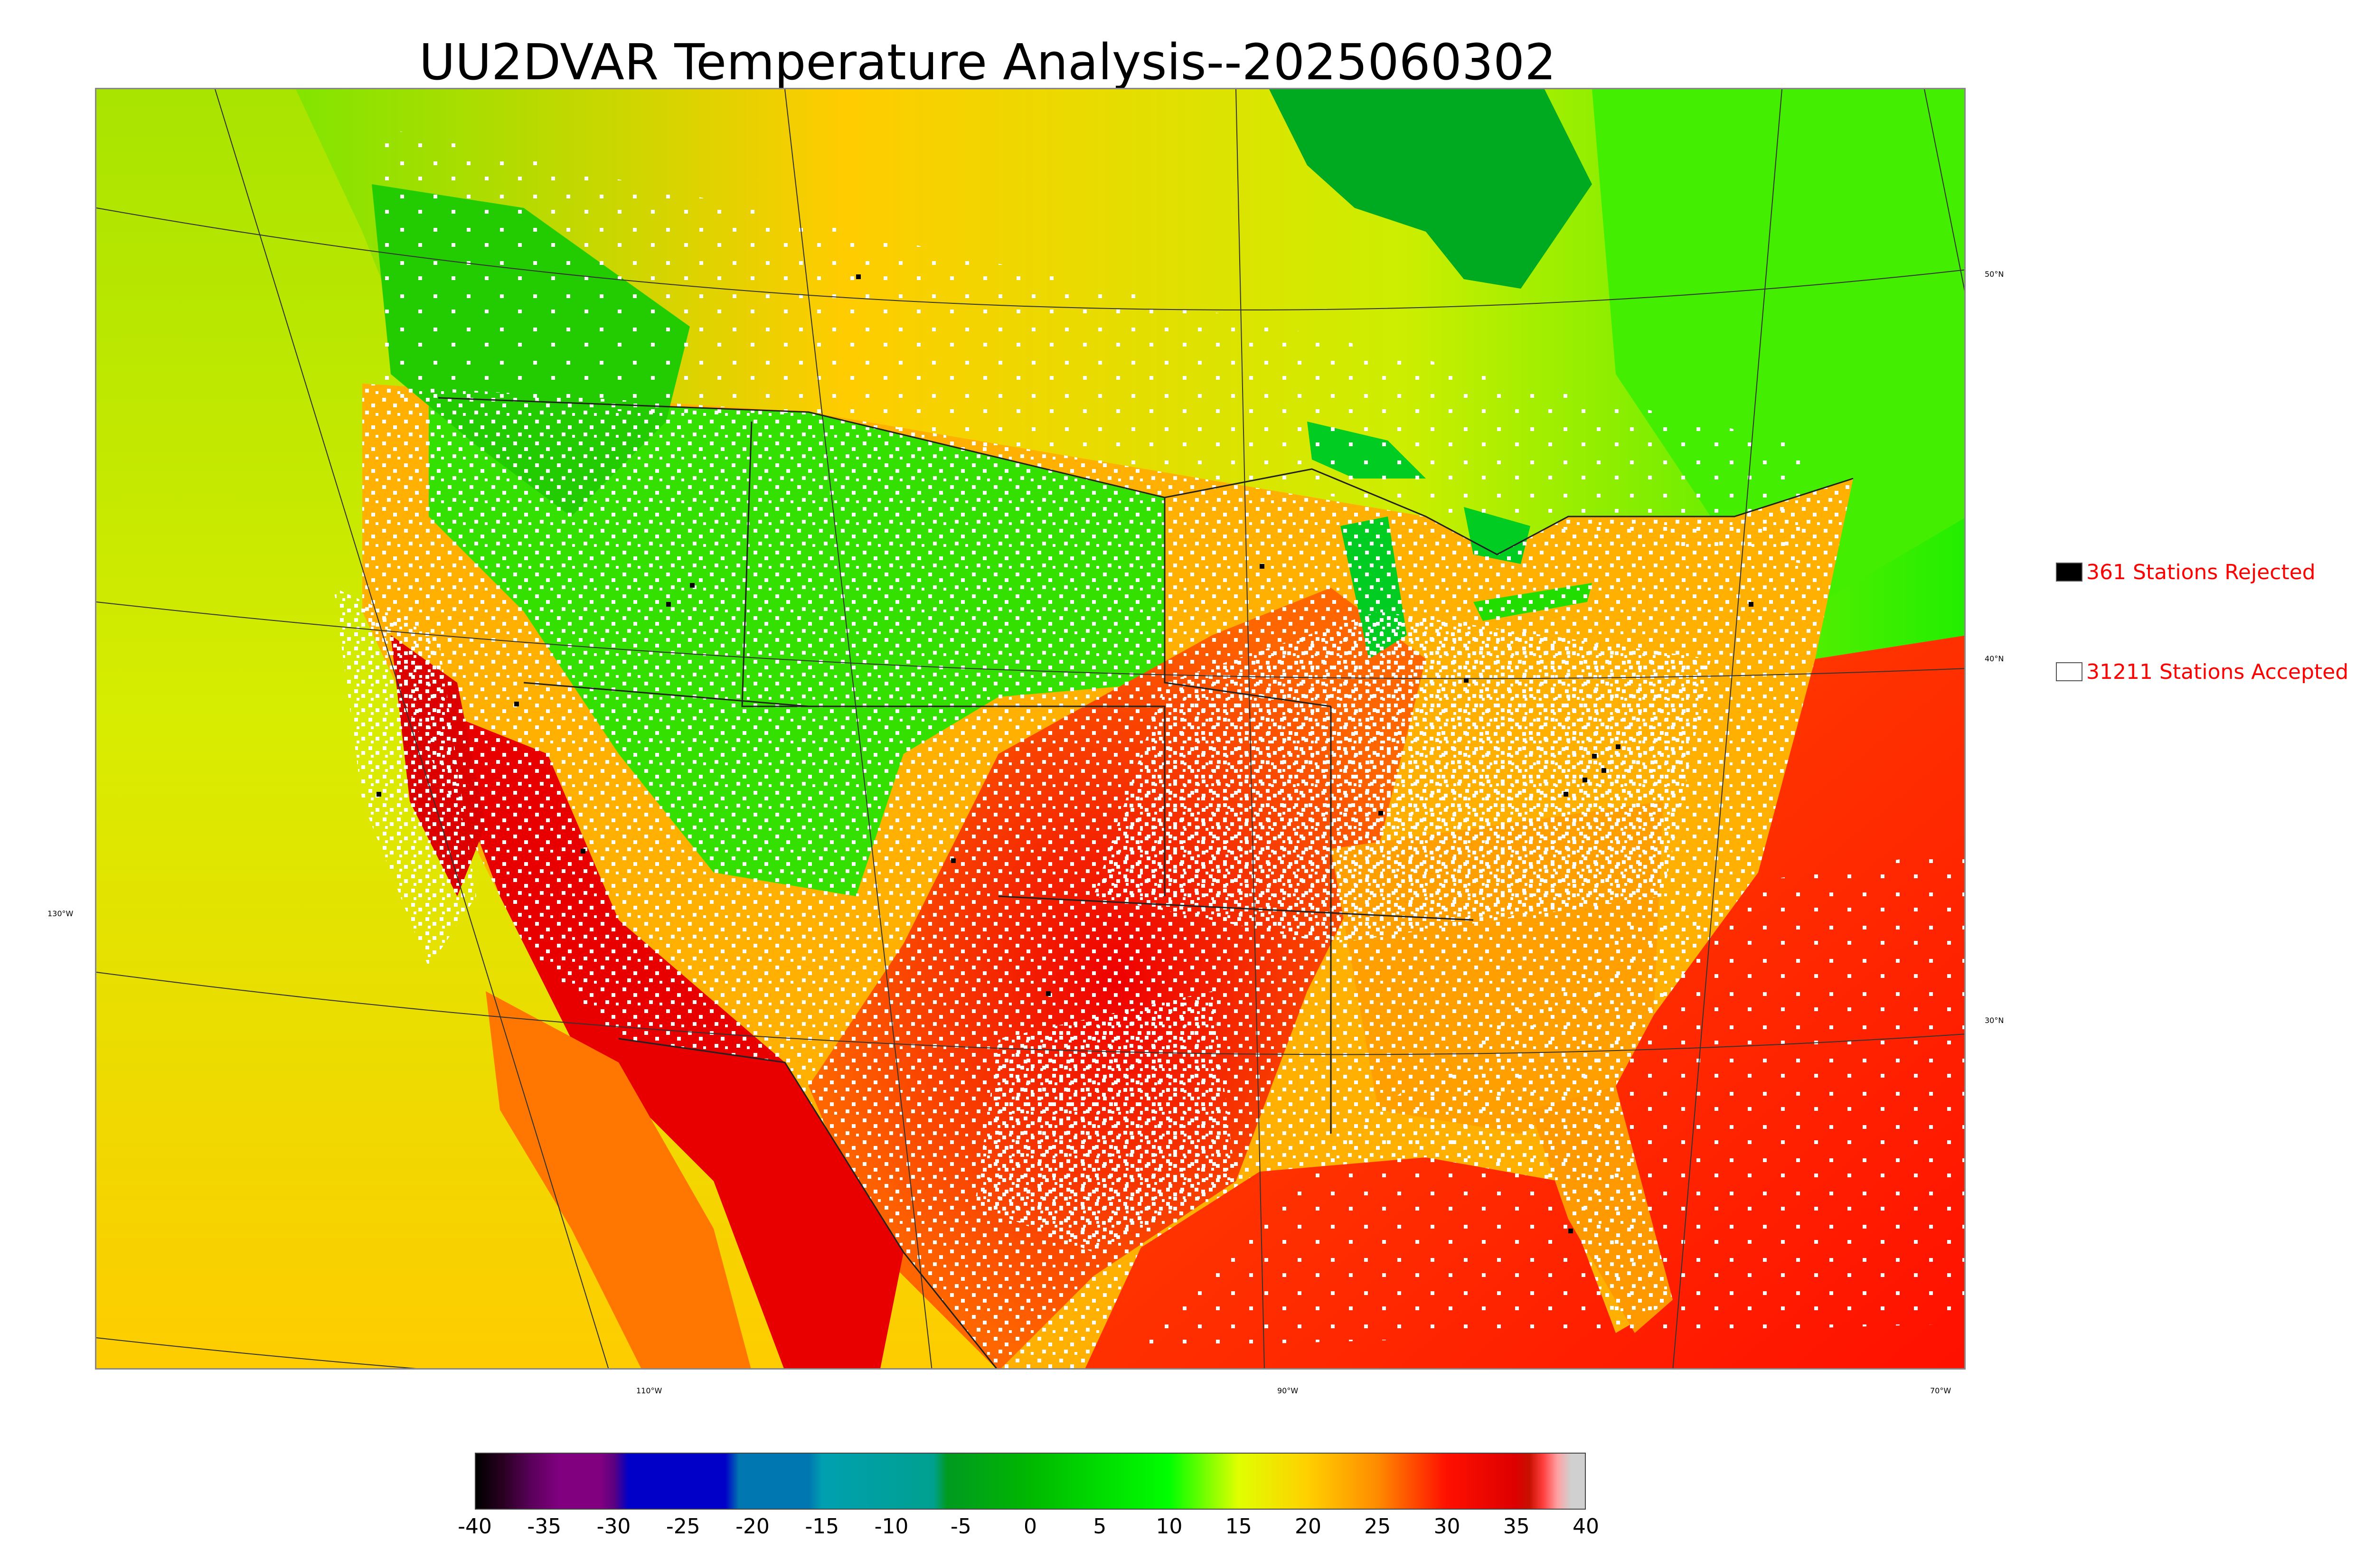 The height and width of the screenshot is (1568, 2374). What do you see at coordinates (1778, 350) in the screenshot?
I see `northeast-cool` at bounding box center [1778, 350].